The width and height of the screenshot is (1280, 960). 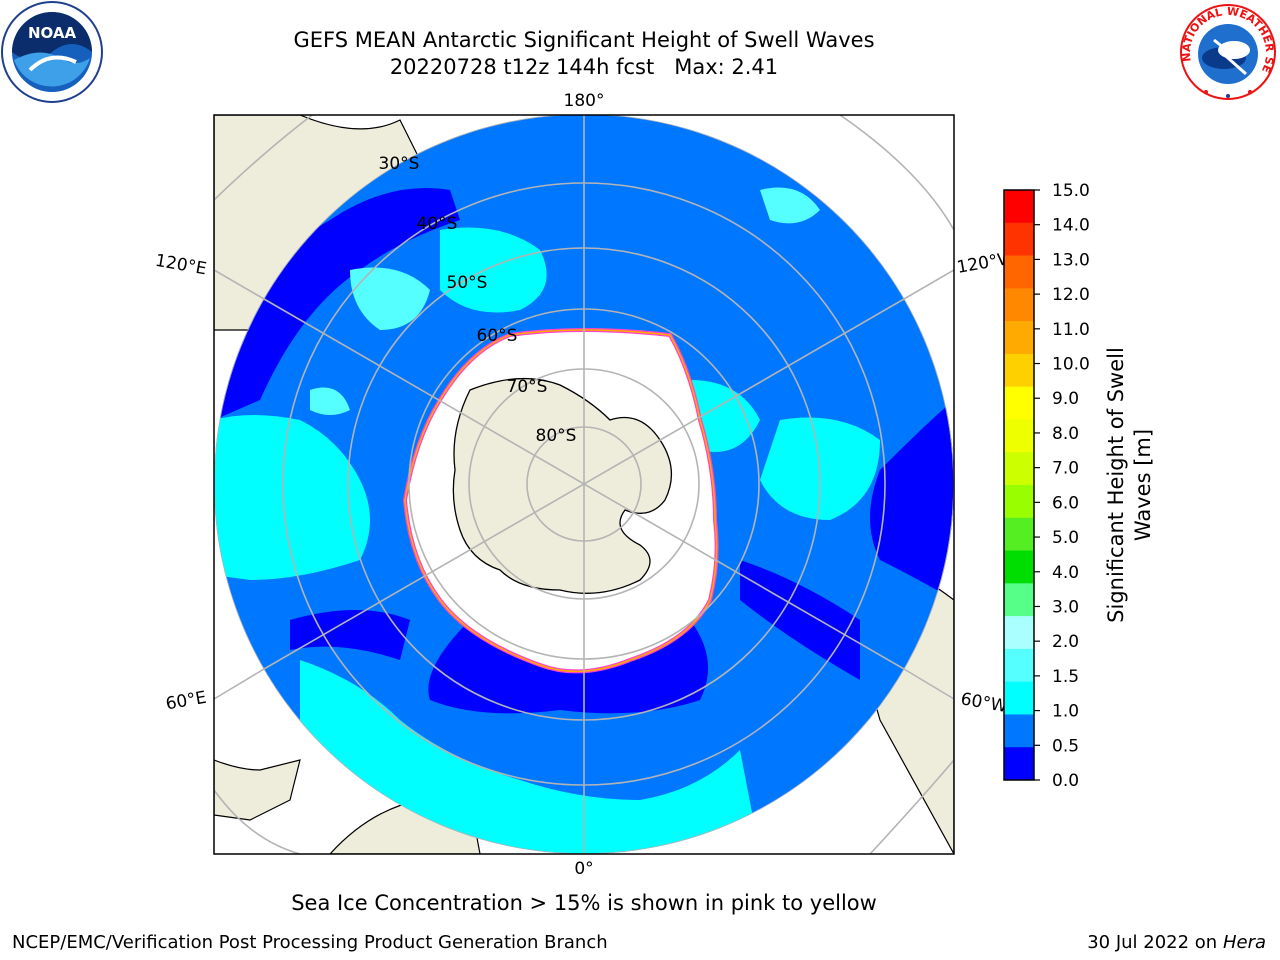 What do you see at coordinates (1065, 607) in the screenshot?
I see `colorbar-tick-label: 3.0` at bounding box center [1065, 607].